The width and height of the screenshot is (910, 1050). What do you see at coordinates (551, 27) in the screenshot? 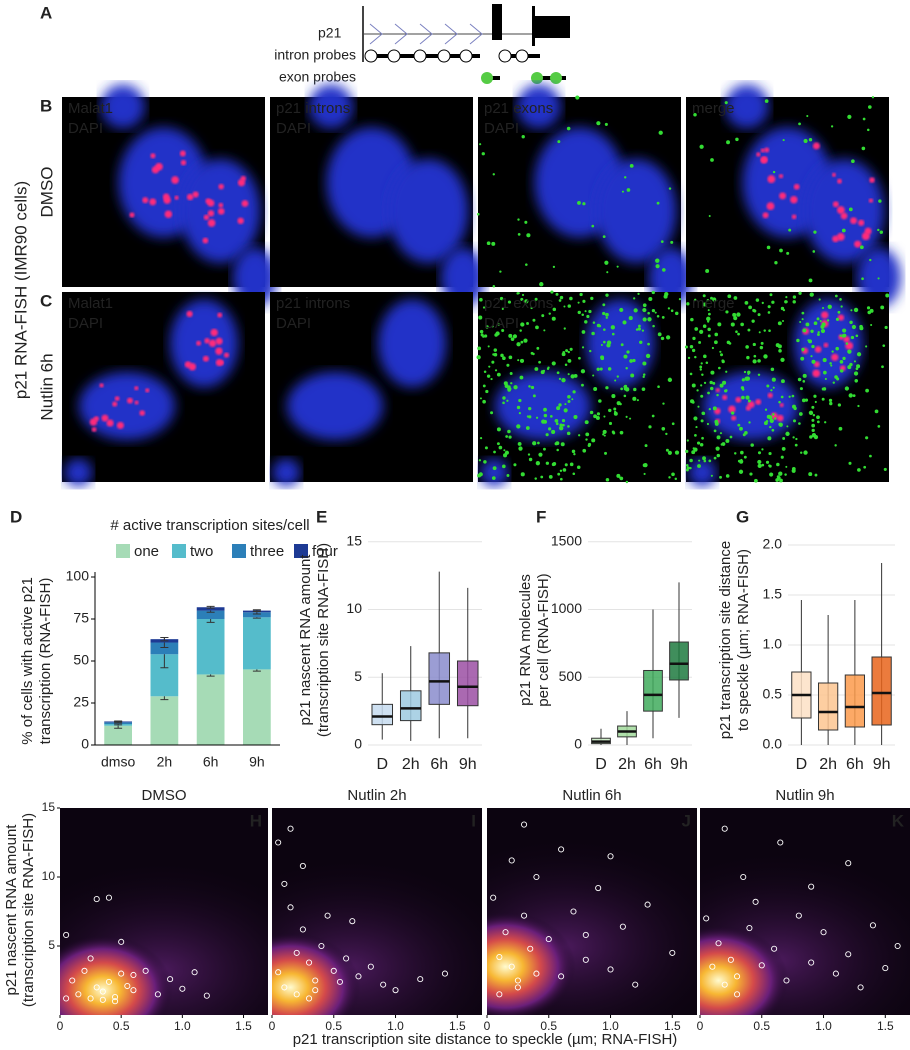
I see `exon` at bounding box center [551, 27].